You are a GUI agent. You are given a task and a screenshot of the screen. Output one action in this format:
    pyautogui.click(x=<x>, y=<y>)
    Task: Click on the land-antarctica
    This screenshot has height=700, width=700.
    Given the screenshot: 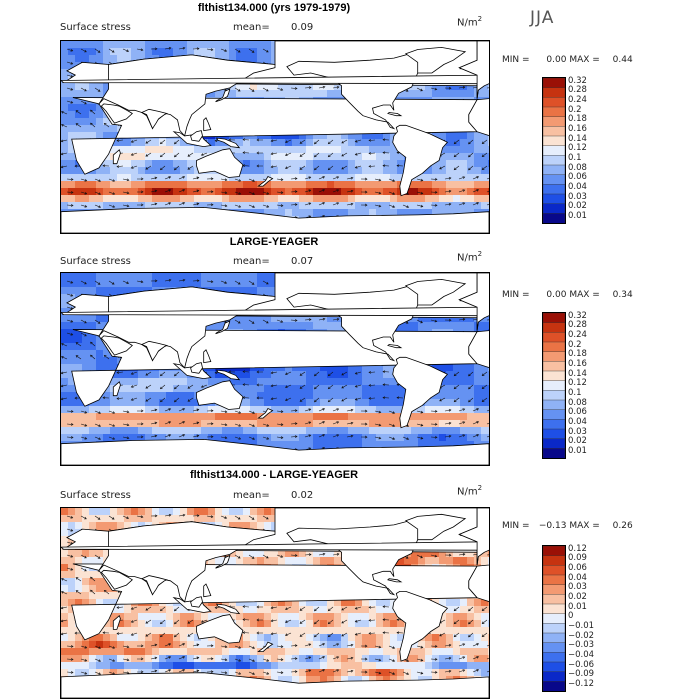 What is the action you would take?
    pyautogui.click(x=275, y=219)
    